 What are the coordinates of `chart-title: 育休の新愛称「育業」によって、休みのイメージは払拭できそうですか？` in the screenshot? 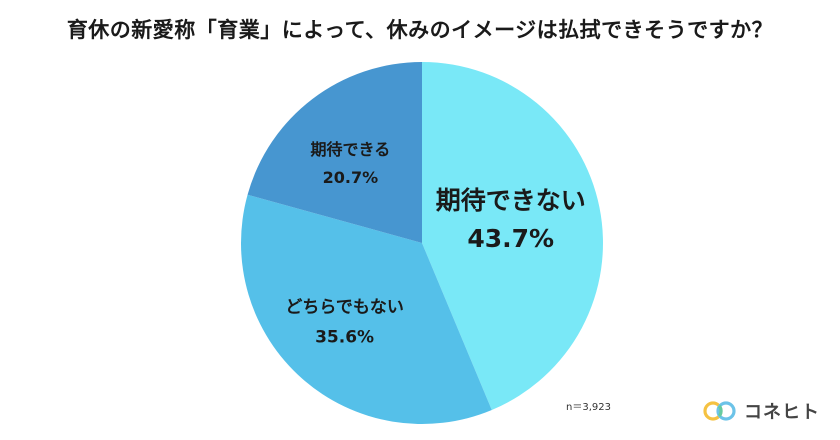 It's located at (420, 30).